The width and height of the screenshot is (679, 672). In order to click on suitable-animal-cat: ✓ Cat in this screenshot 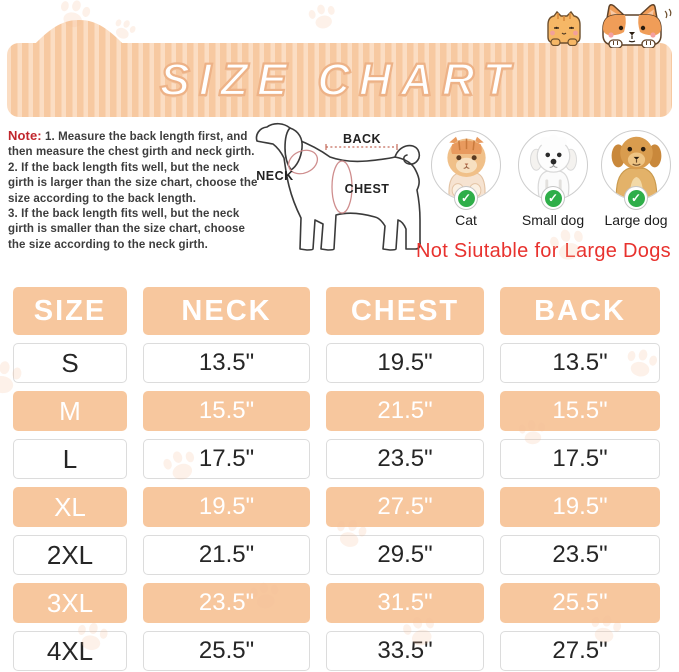, I will do `click(466, 179)`.